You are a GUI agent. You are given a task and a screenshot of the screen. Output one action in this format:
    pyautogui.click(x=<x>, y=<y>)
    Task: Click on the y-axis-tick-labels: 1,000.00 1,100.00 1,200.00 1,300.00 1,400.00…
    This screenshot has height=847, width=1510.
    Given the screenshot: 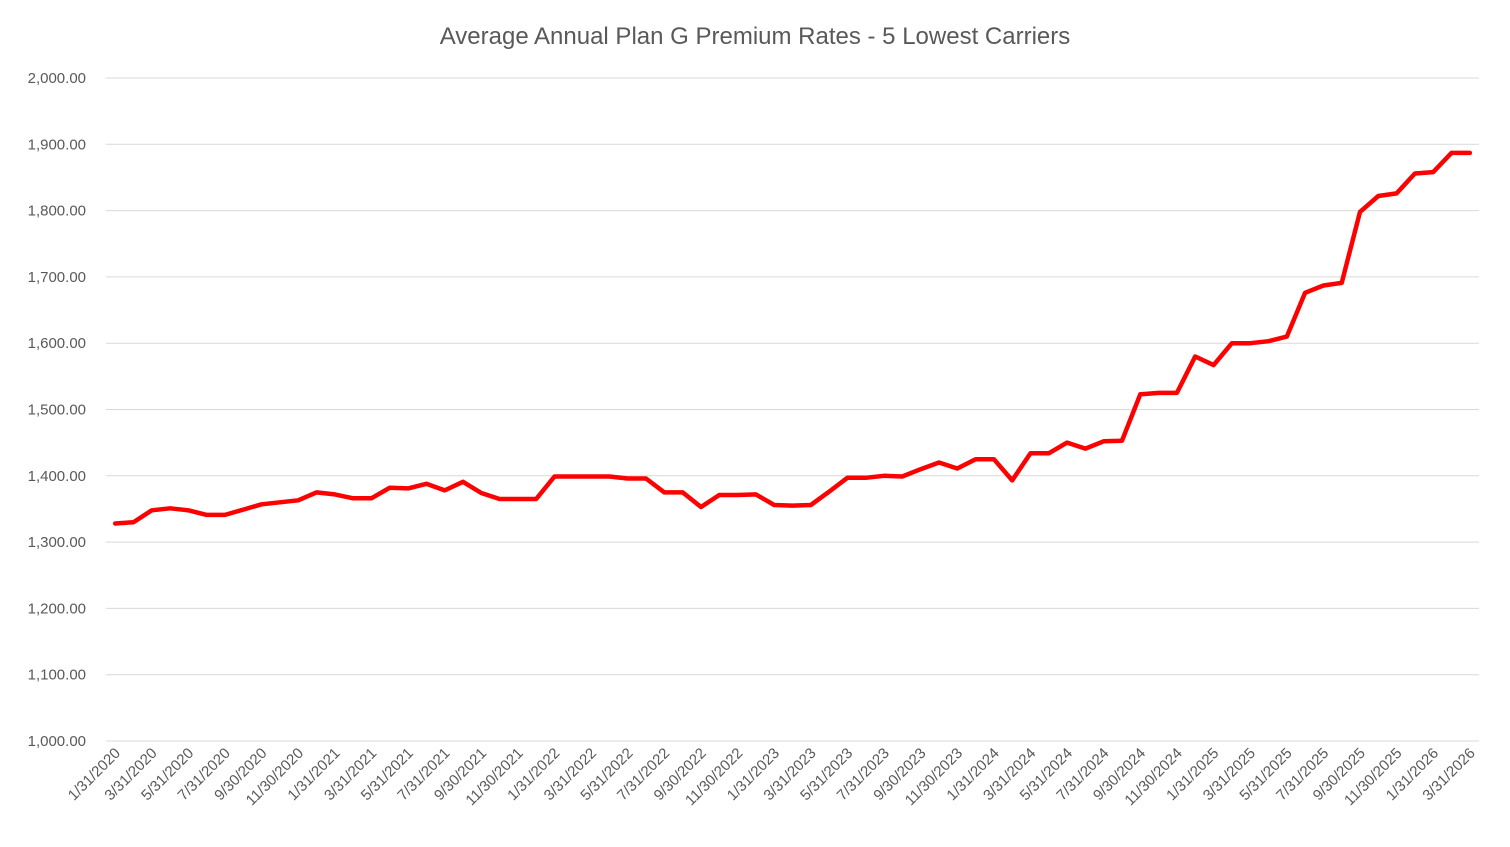 What is the action you would take?
    pyautogui.click(x=57, y=410)
    